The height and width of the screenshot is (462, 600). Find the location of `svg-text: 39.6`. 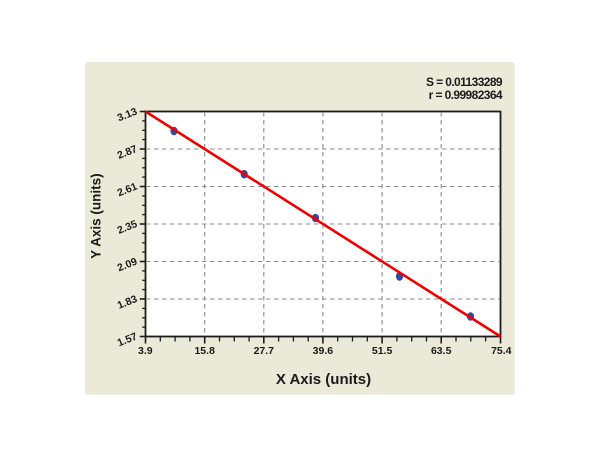

svg-text: 39.6 is located at coordinates (323, 351).